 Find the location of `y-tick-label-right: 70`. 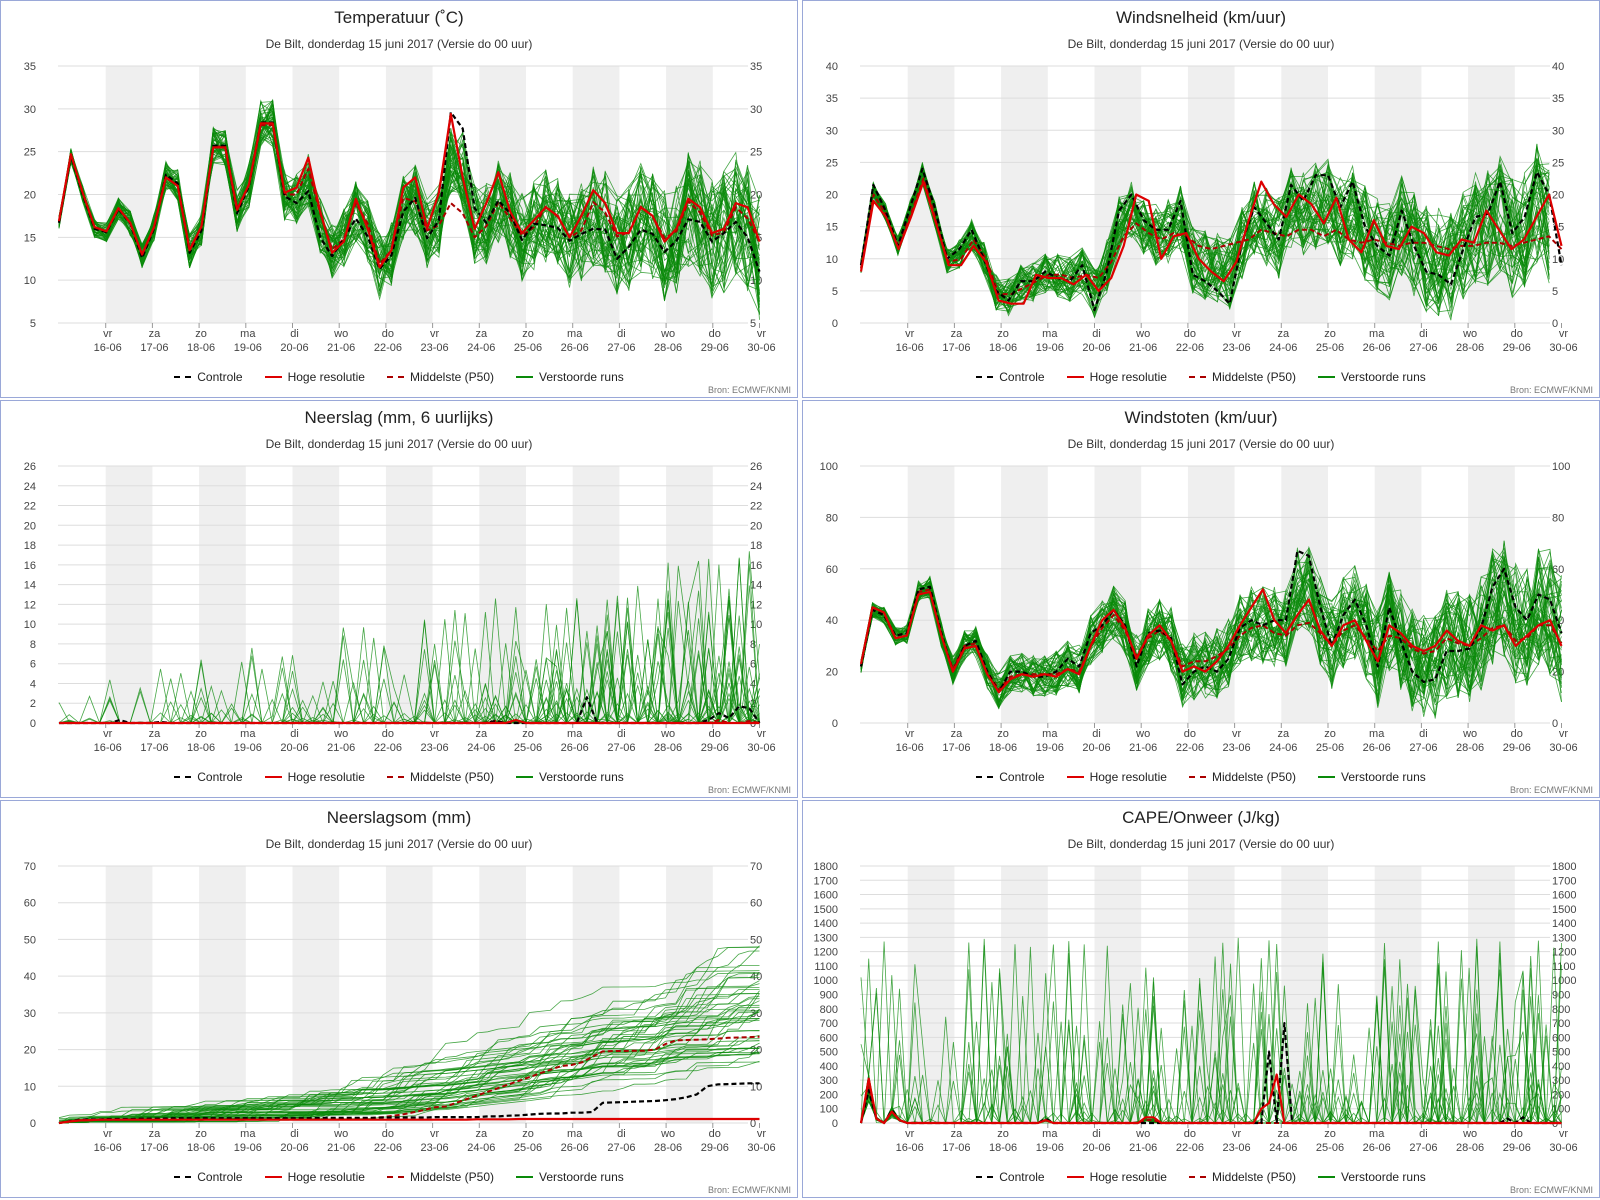

y-tick-label-right: 70 is located at coordinates (756, 867).